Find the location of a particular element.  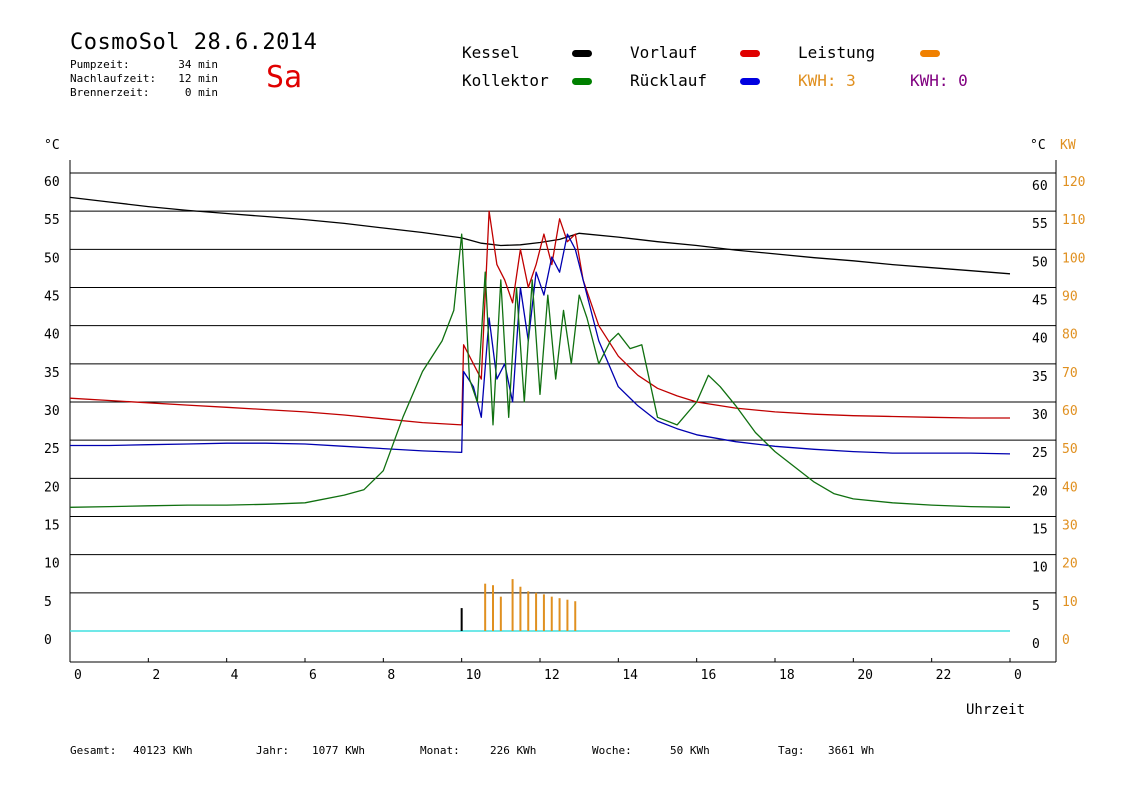

legend-kollektor-label: Kollektor is located at coordinates (505, 80).